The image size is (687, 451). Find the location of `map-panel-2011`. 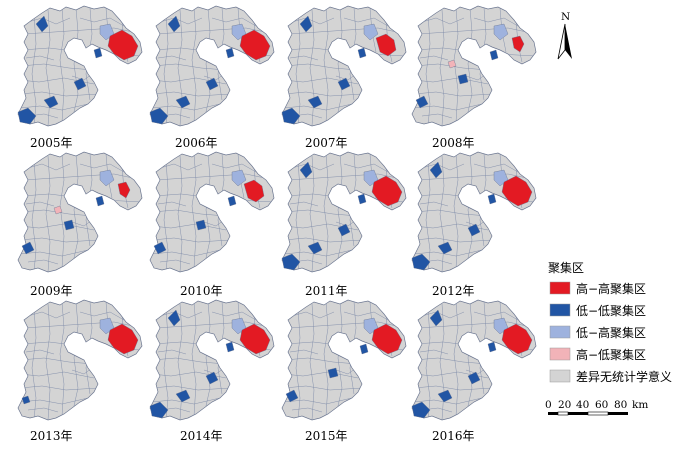

map-panel-2011 is located at coordinates (344, 212).